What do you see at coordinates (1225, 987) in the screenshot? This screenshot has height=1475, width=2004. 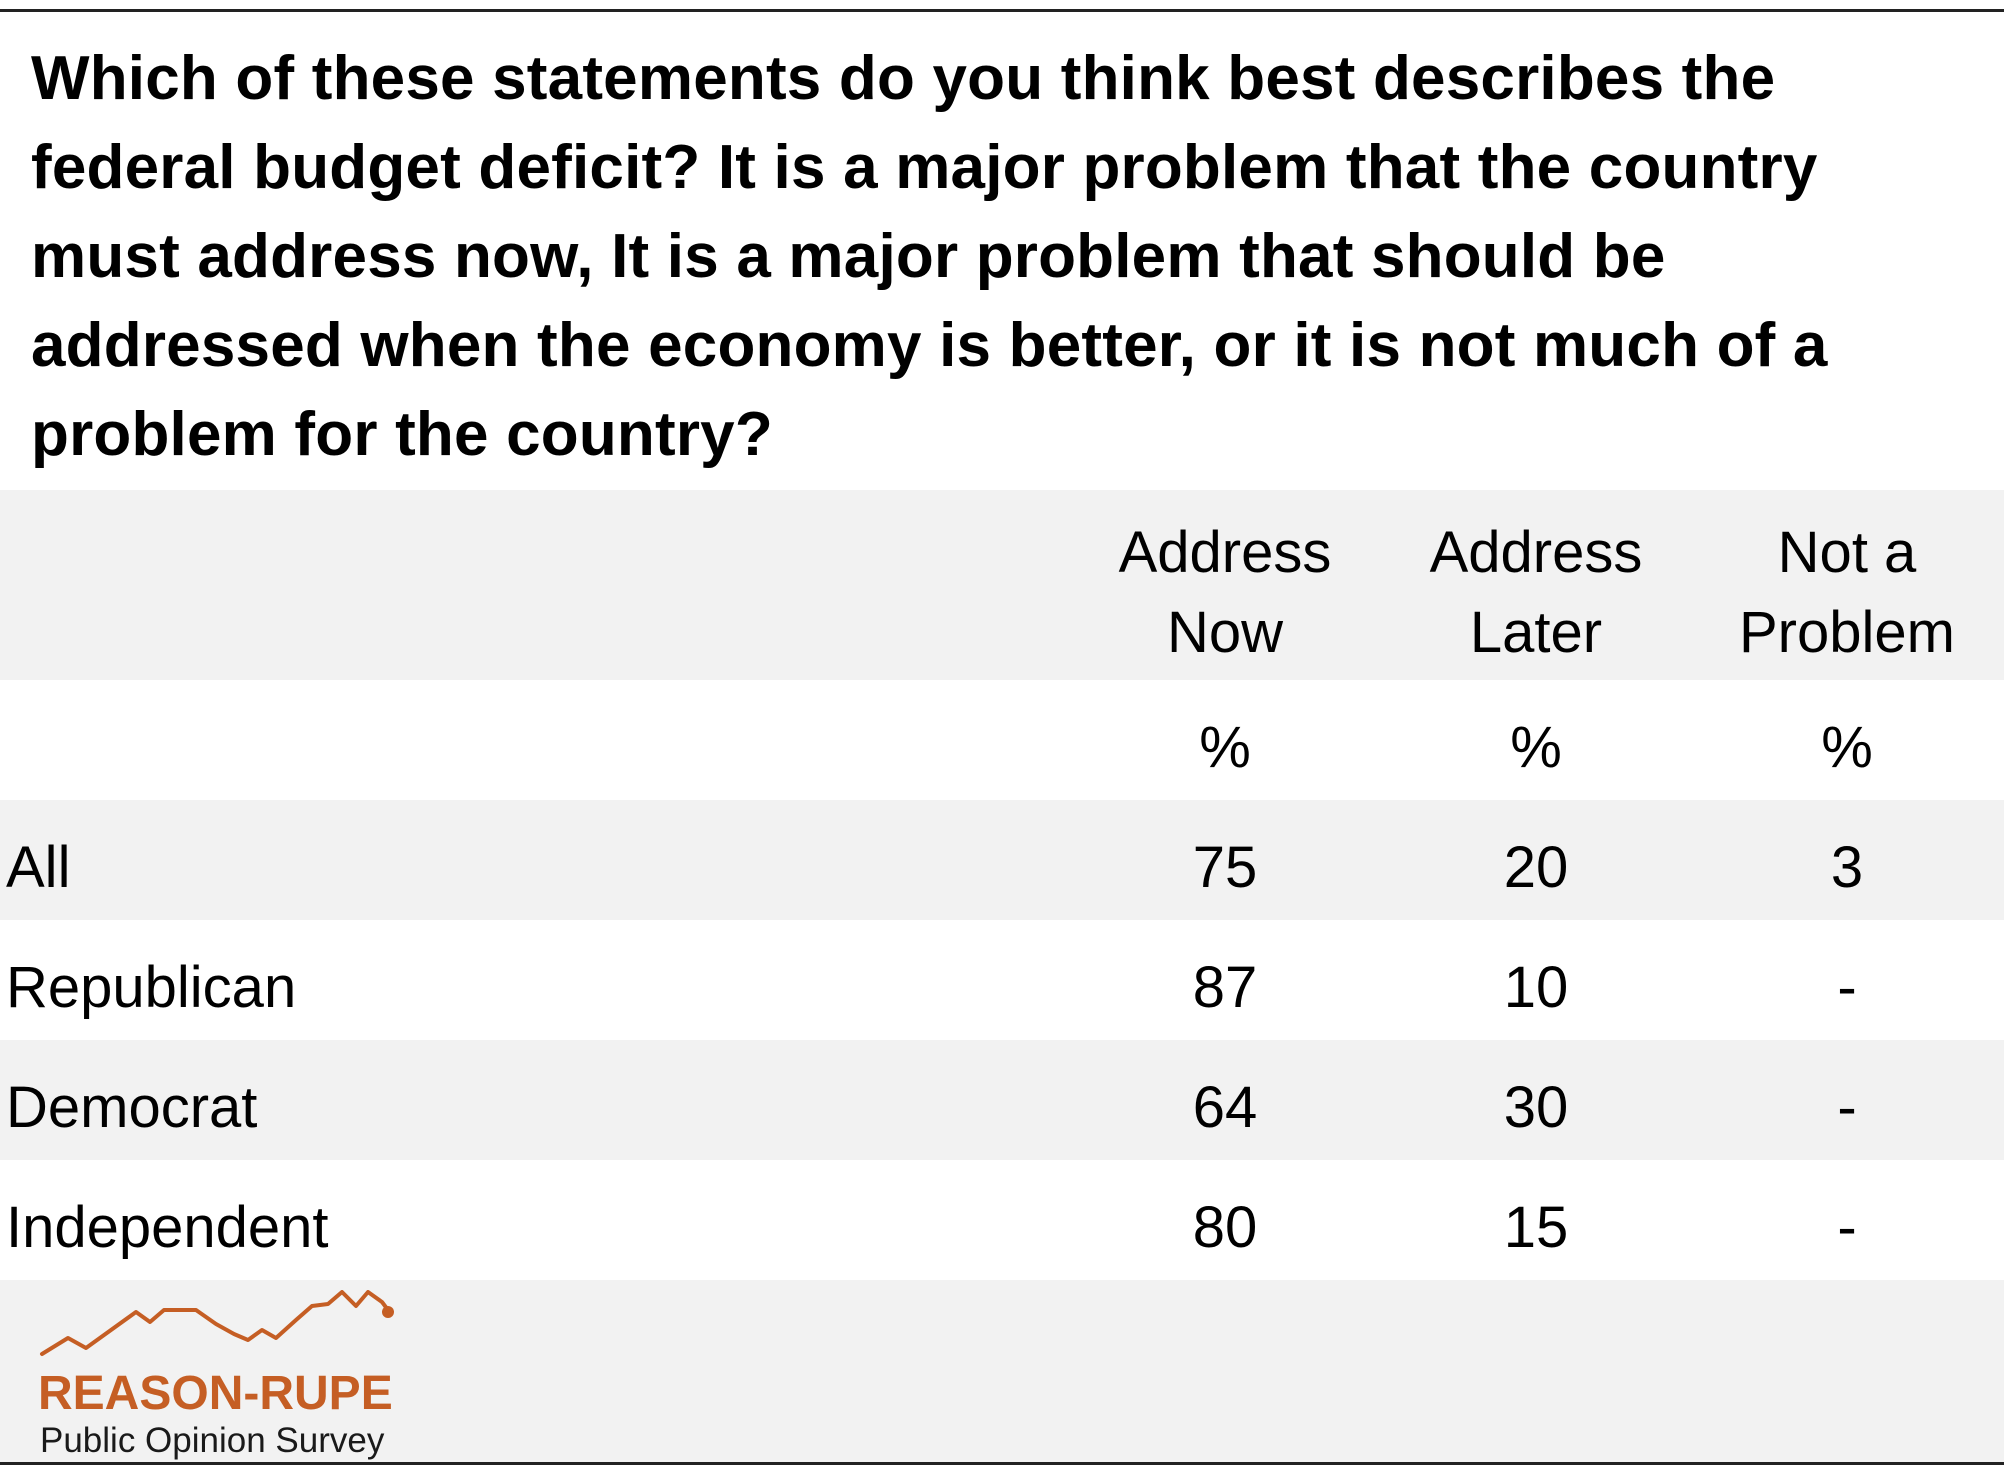 I see `table-cell: 87` at bounding box center [1225, 987].